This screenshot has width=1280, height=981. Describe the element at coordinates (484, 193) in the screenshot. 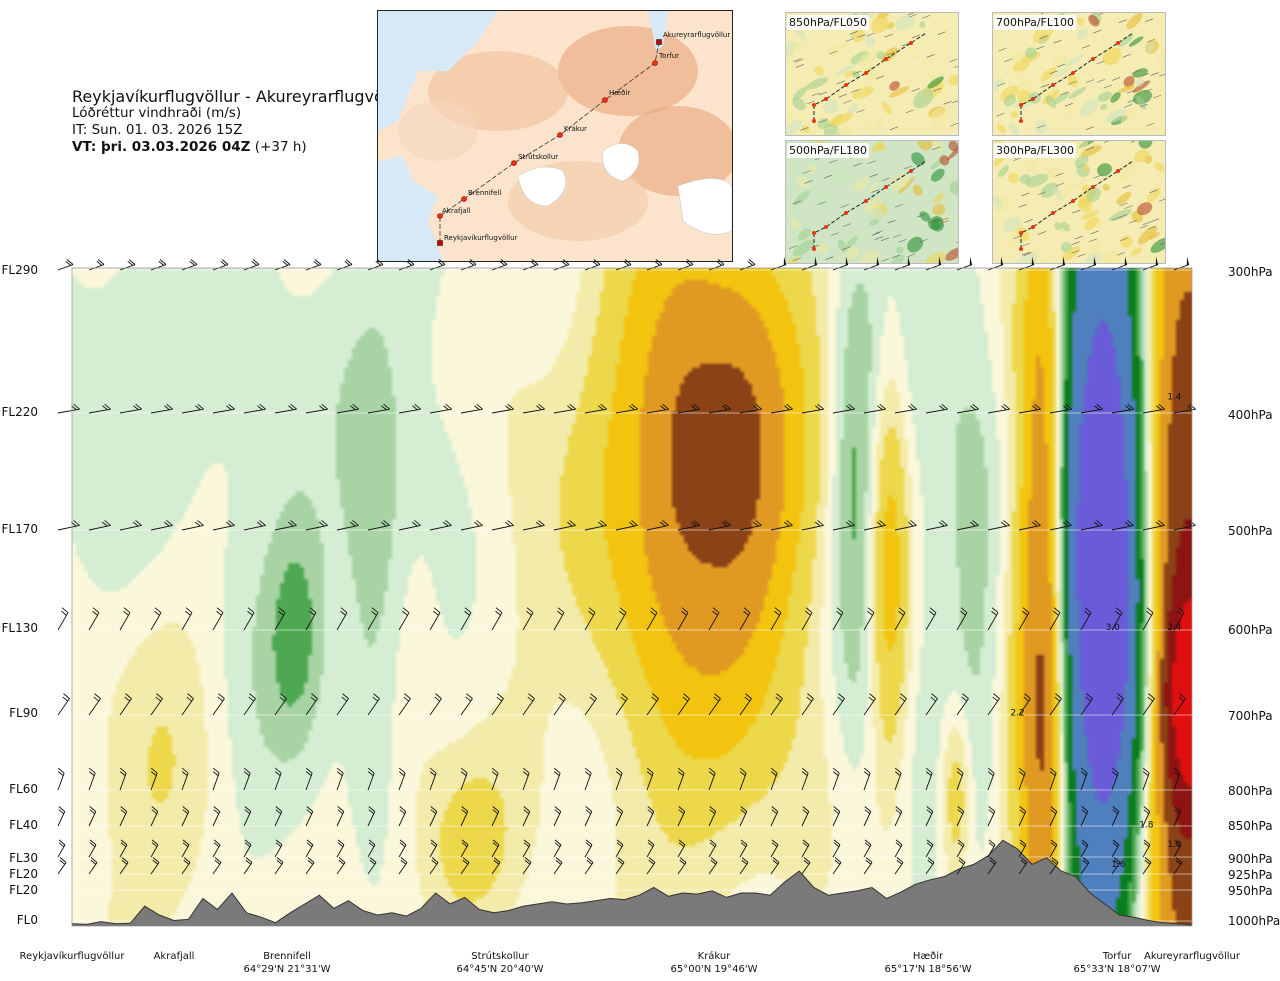

I see `waypoint-label: Brennifell` at that location.